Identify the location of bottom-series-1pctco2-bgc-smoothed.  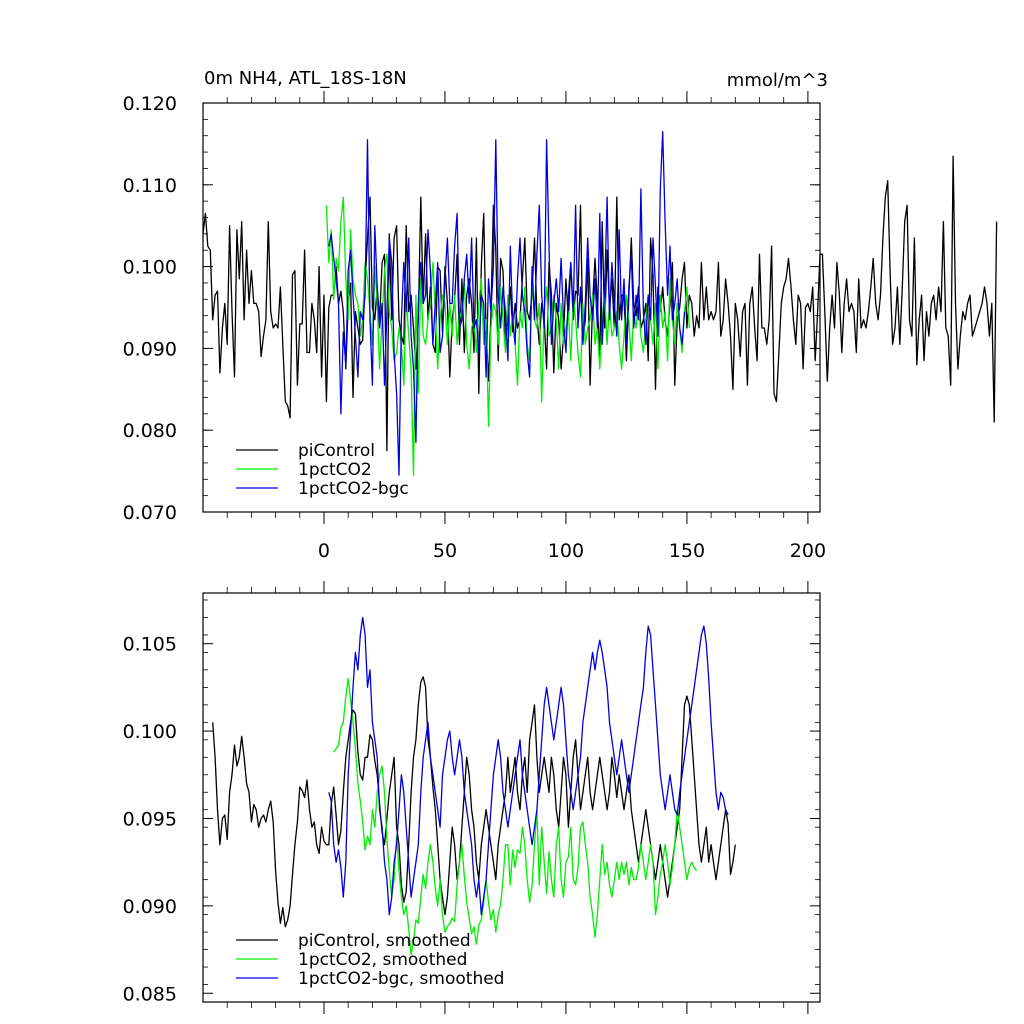
(528, 766).